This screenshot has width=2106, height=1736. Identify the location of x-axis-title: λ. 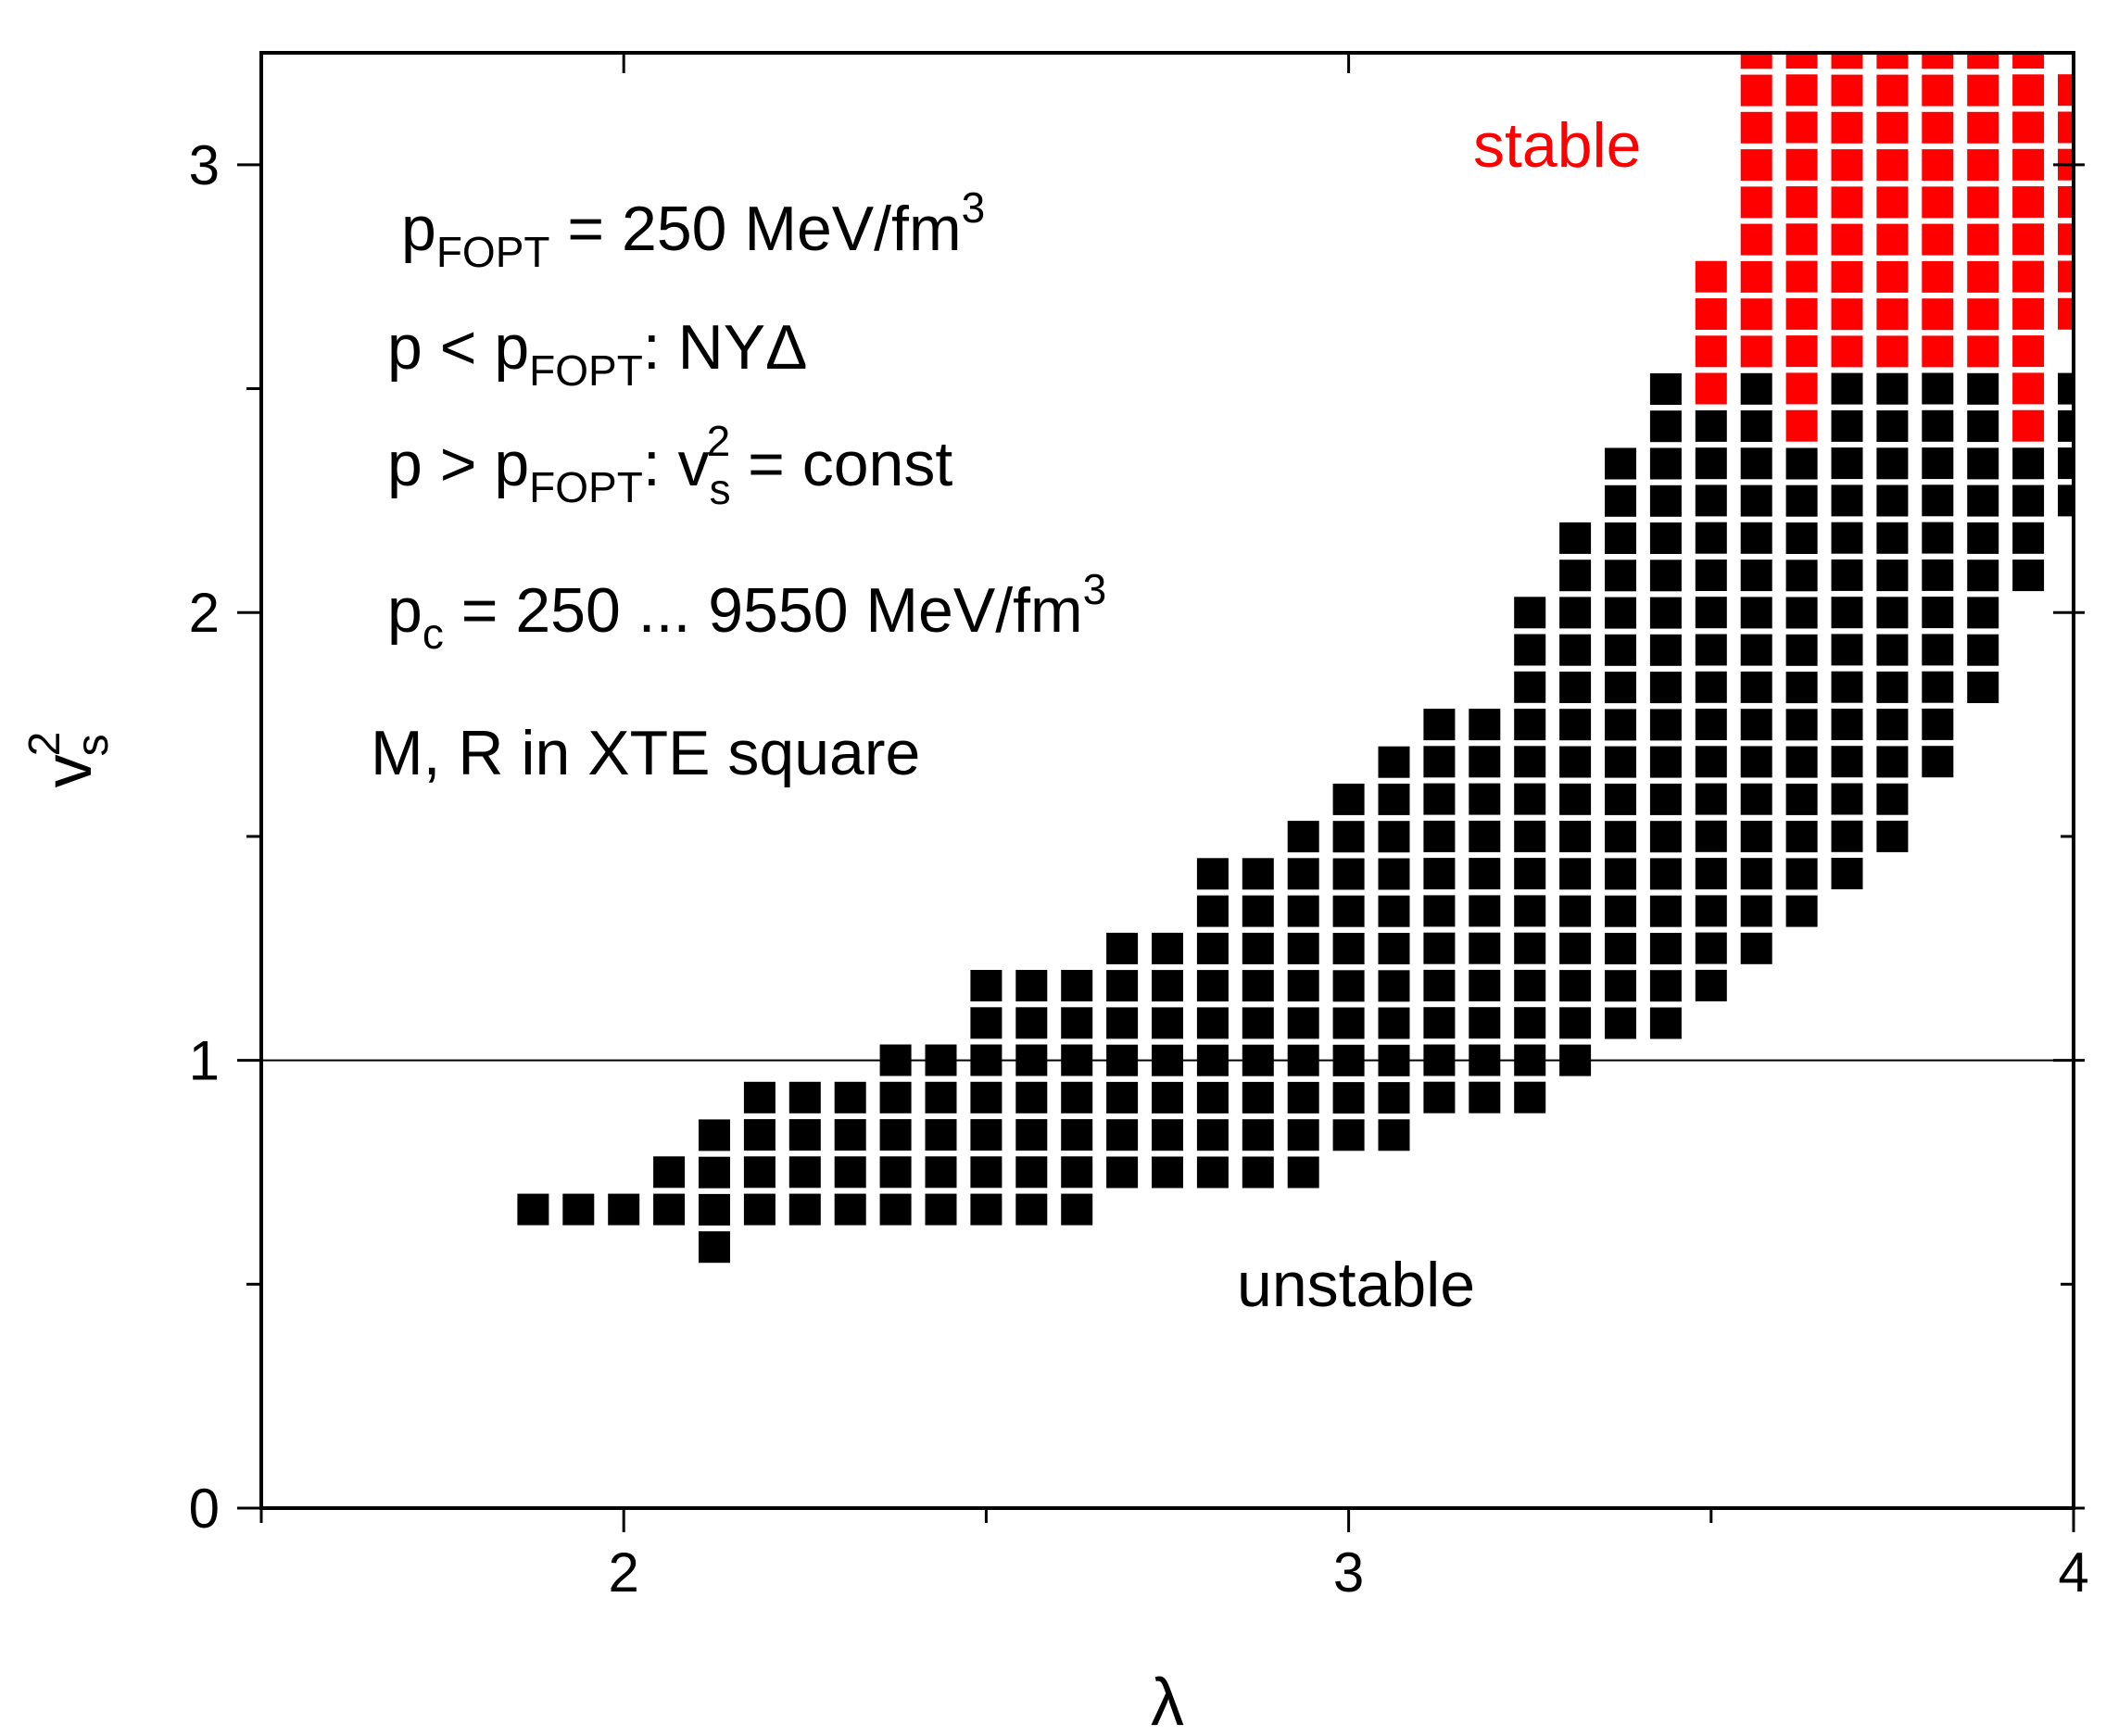
(1167, 1701).